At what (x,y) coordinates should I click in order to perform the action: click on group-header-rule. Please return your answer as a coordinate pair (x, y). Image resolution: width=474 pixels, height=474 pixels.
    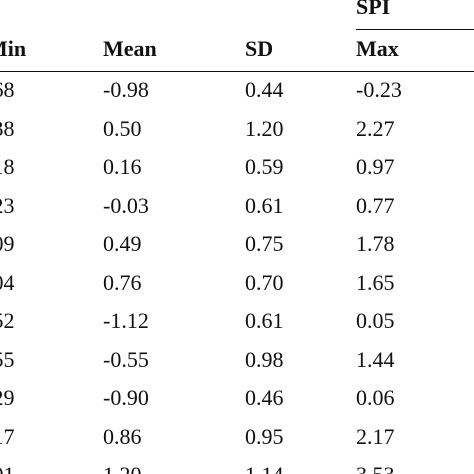
    Looking at the image, I should click on (415, 29).